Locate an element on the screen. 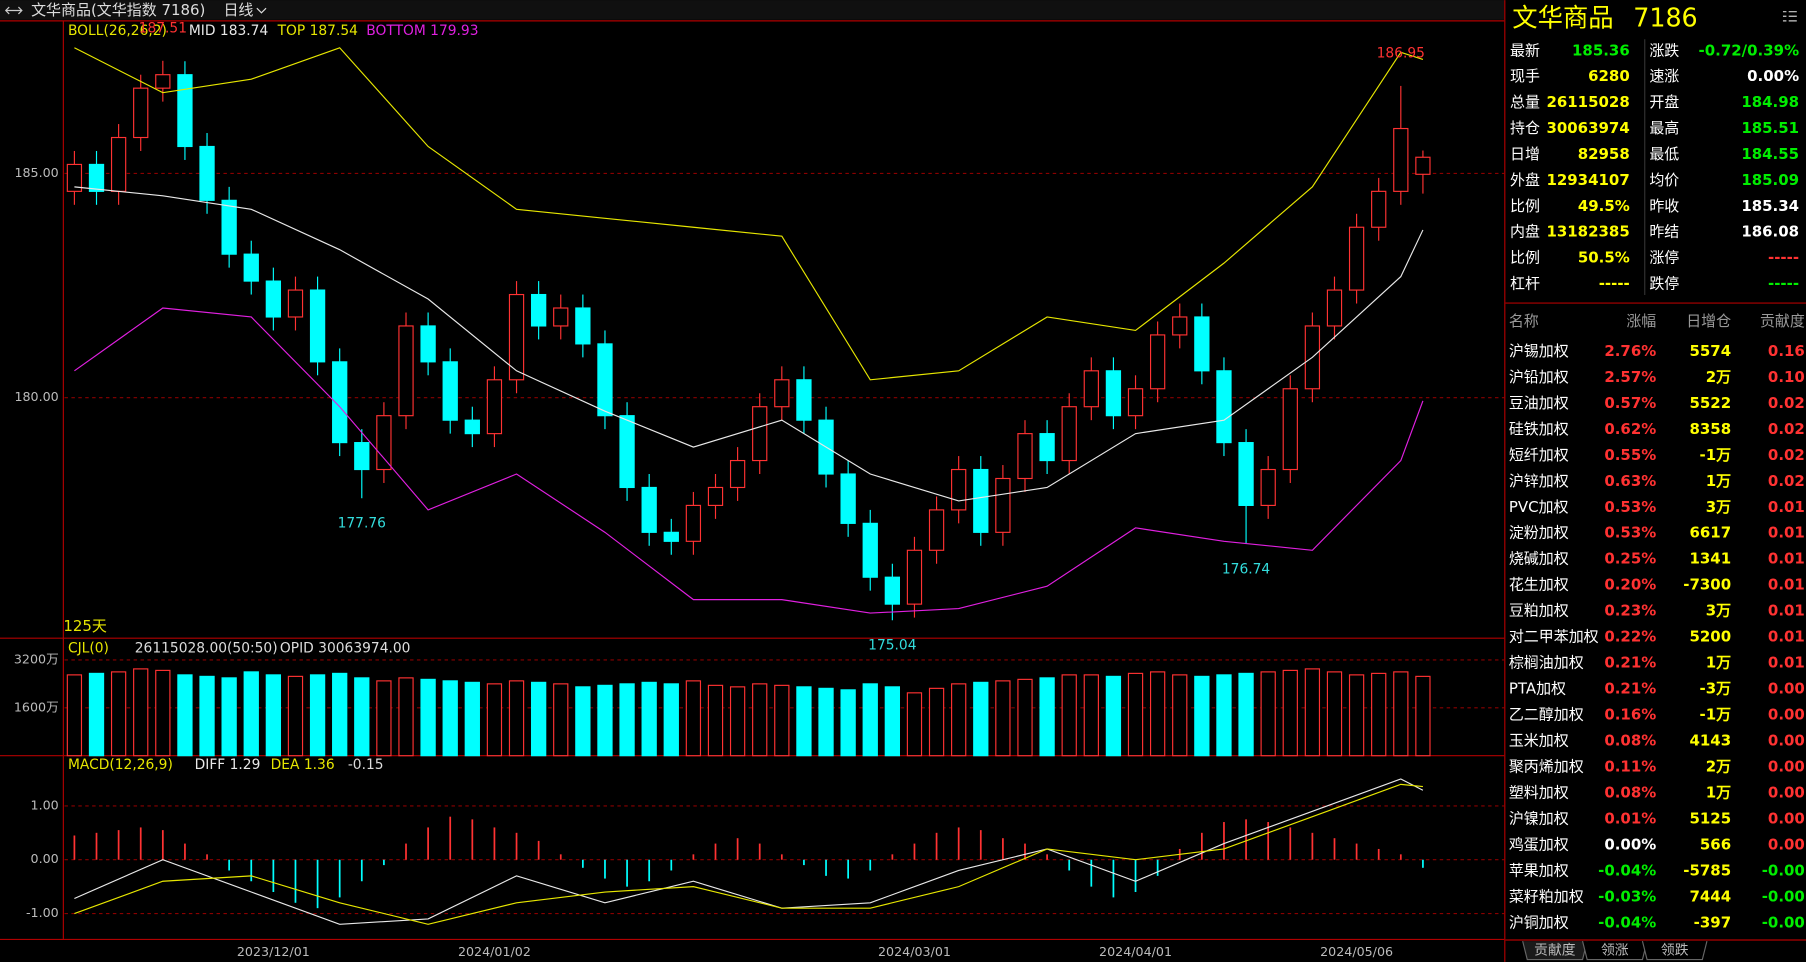 The image size is (1806, 962). table-cell: 淀粉加权 is located at coordinates (1539, 533).